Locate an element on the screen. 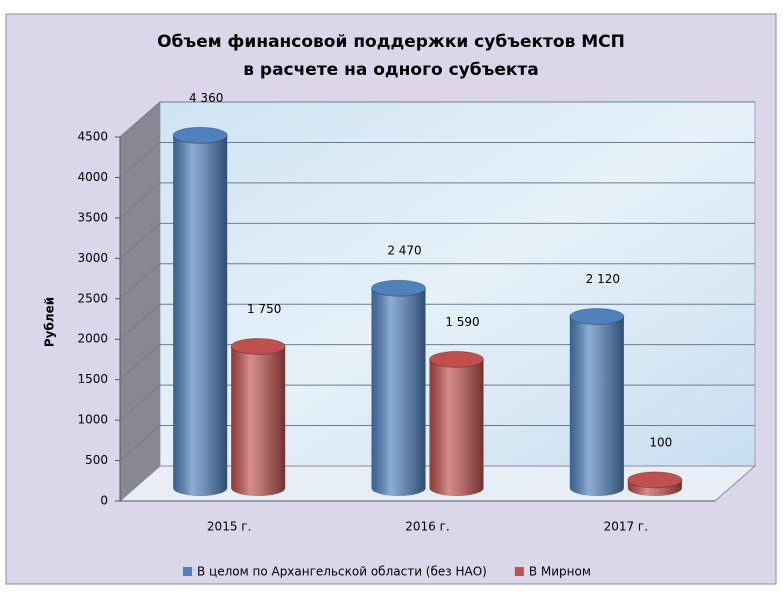 The height and width of the screenshot is (592, 784). chart-title: Объем финансовой поддержки субъектов МСП is located at coordinates (391, 42).